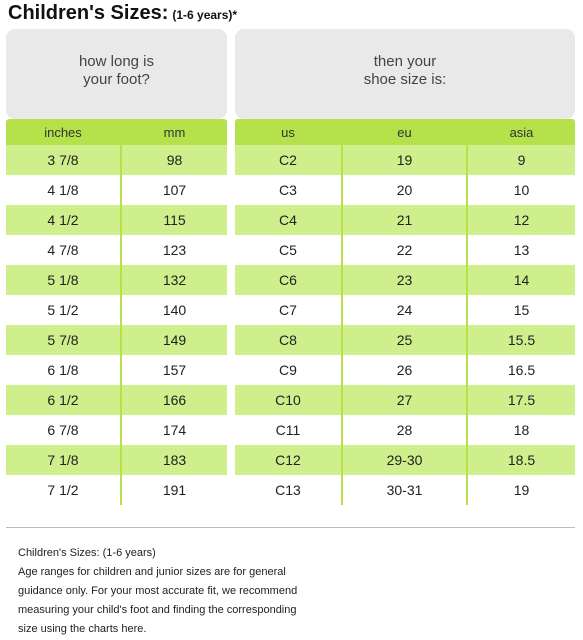  What do you see at coordinates (173, 340) in the screenshot?
I see `cell-mm: 149` at bounding box center [173, 340].